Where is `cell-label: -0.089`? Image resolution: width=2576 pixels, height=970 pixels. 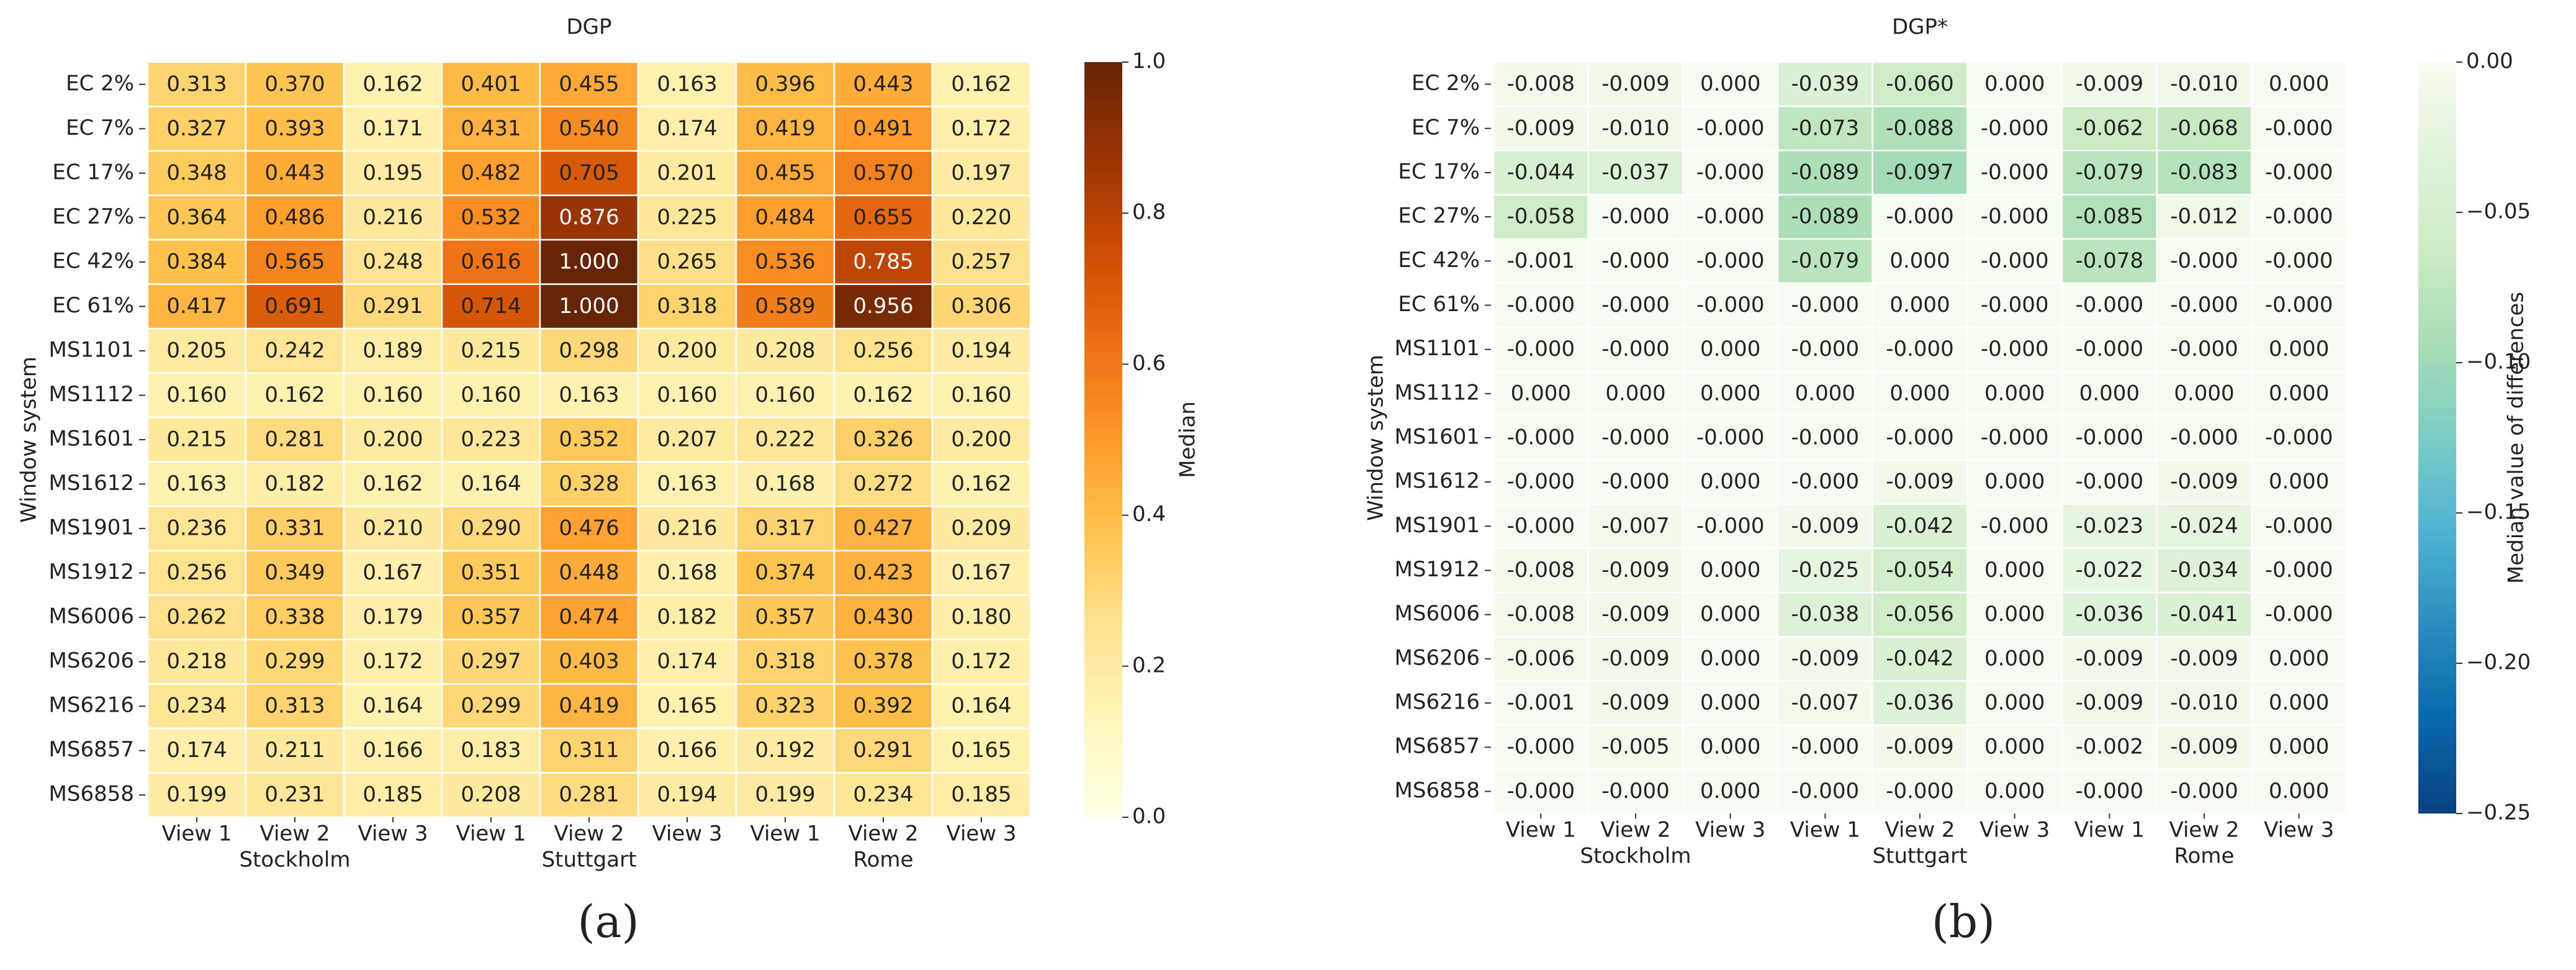 cell-label: -0.089 is located at coordinates (1825, 172).